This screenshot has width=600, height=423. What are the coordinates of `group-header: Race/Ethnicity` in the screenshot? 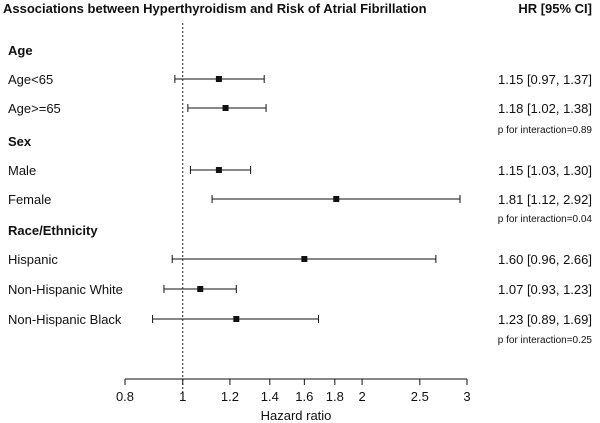 It's located at (53, 230).